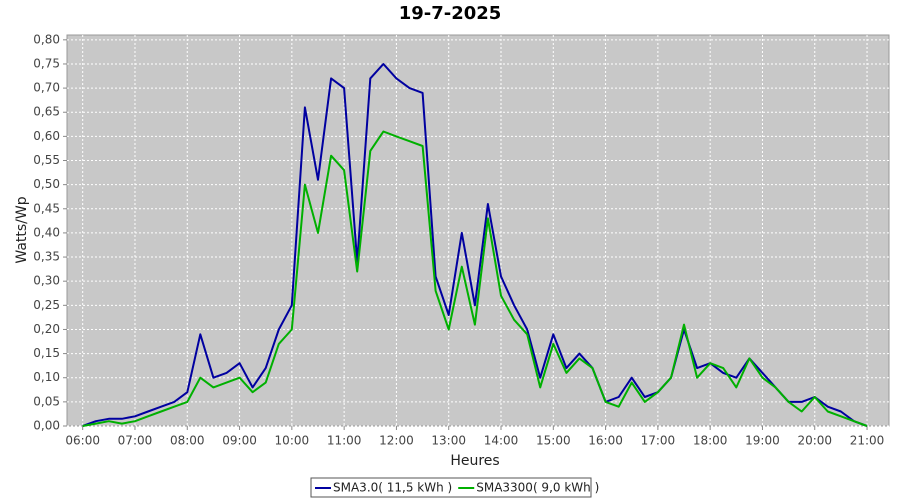 The height and width of the screenshot is (500, 900). What do you see at coordinates (82, 441) in the screenshot?
I see `x-tick-label: 06:00` at bounding box center [82, 441].